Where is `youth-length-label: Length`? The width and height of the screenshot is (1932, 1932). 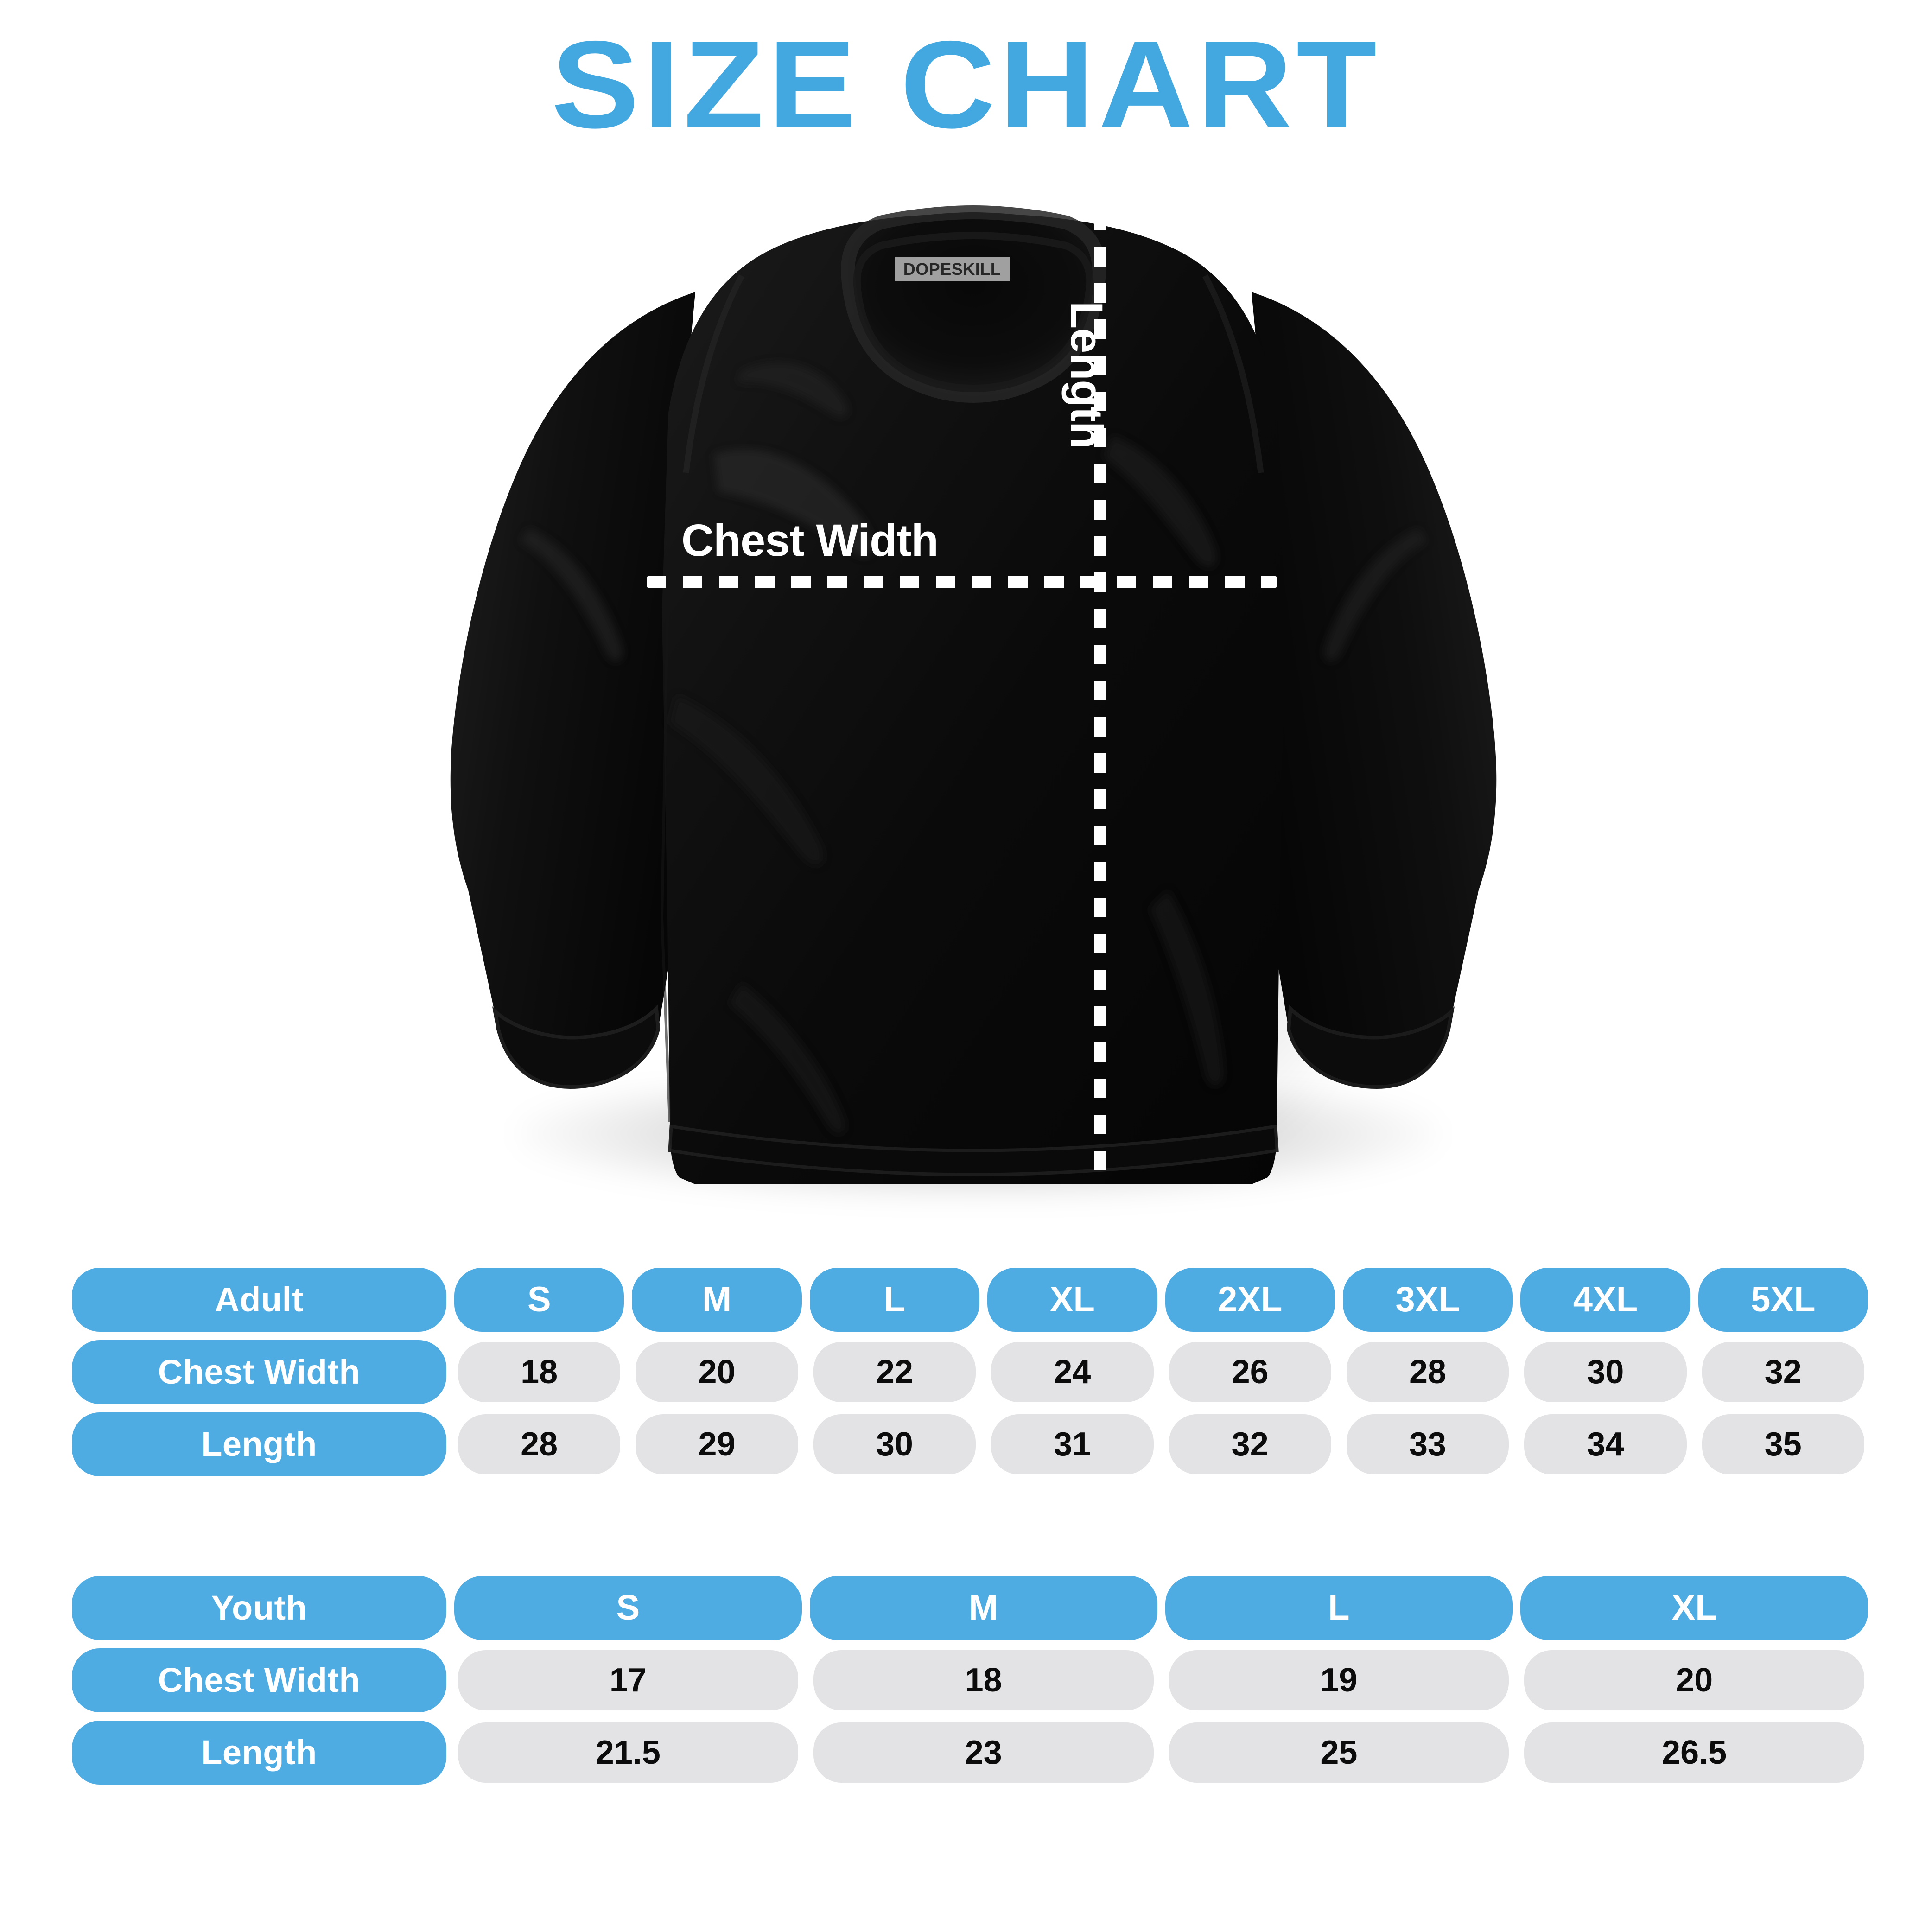 youth-length-label: Length is located at coordinates (259, 1753).